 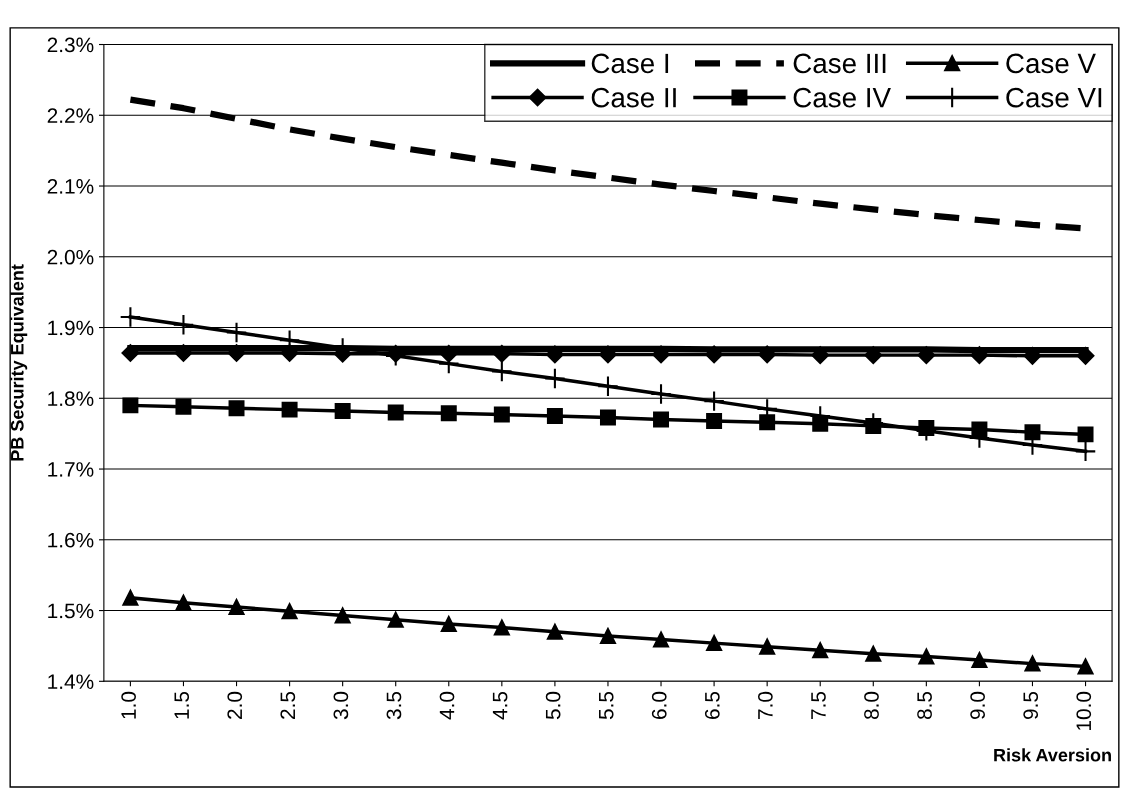 I want to click on legend-label: Case I, so click(x=630, y=63).